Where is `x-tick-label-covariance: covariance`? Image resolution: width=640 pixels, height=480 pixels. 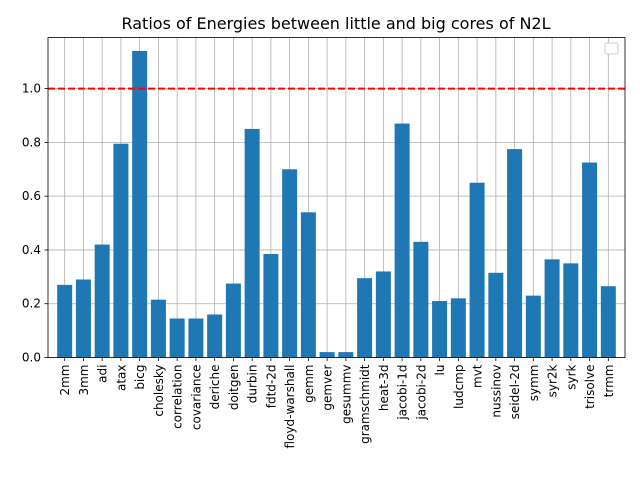
x-tick-label-covariance: covariance is located at coordinates (196, 398).